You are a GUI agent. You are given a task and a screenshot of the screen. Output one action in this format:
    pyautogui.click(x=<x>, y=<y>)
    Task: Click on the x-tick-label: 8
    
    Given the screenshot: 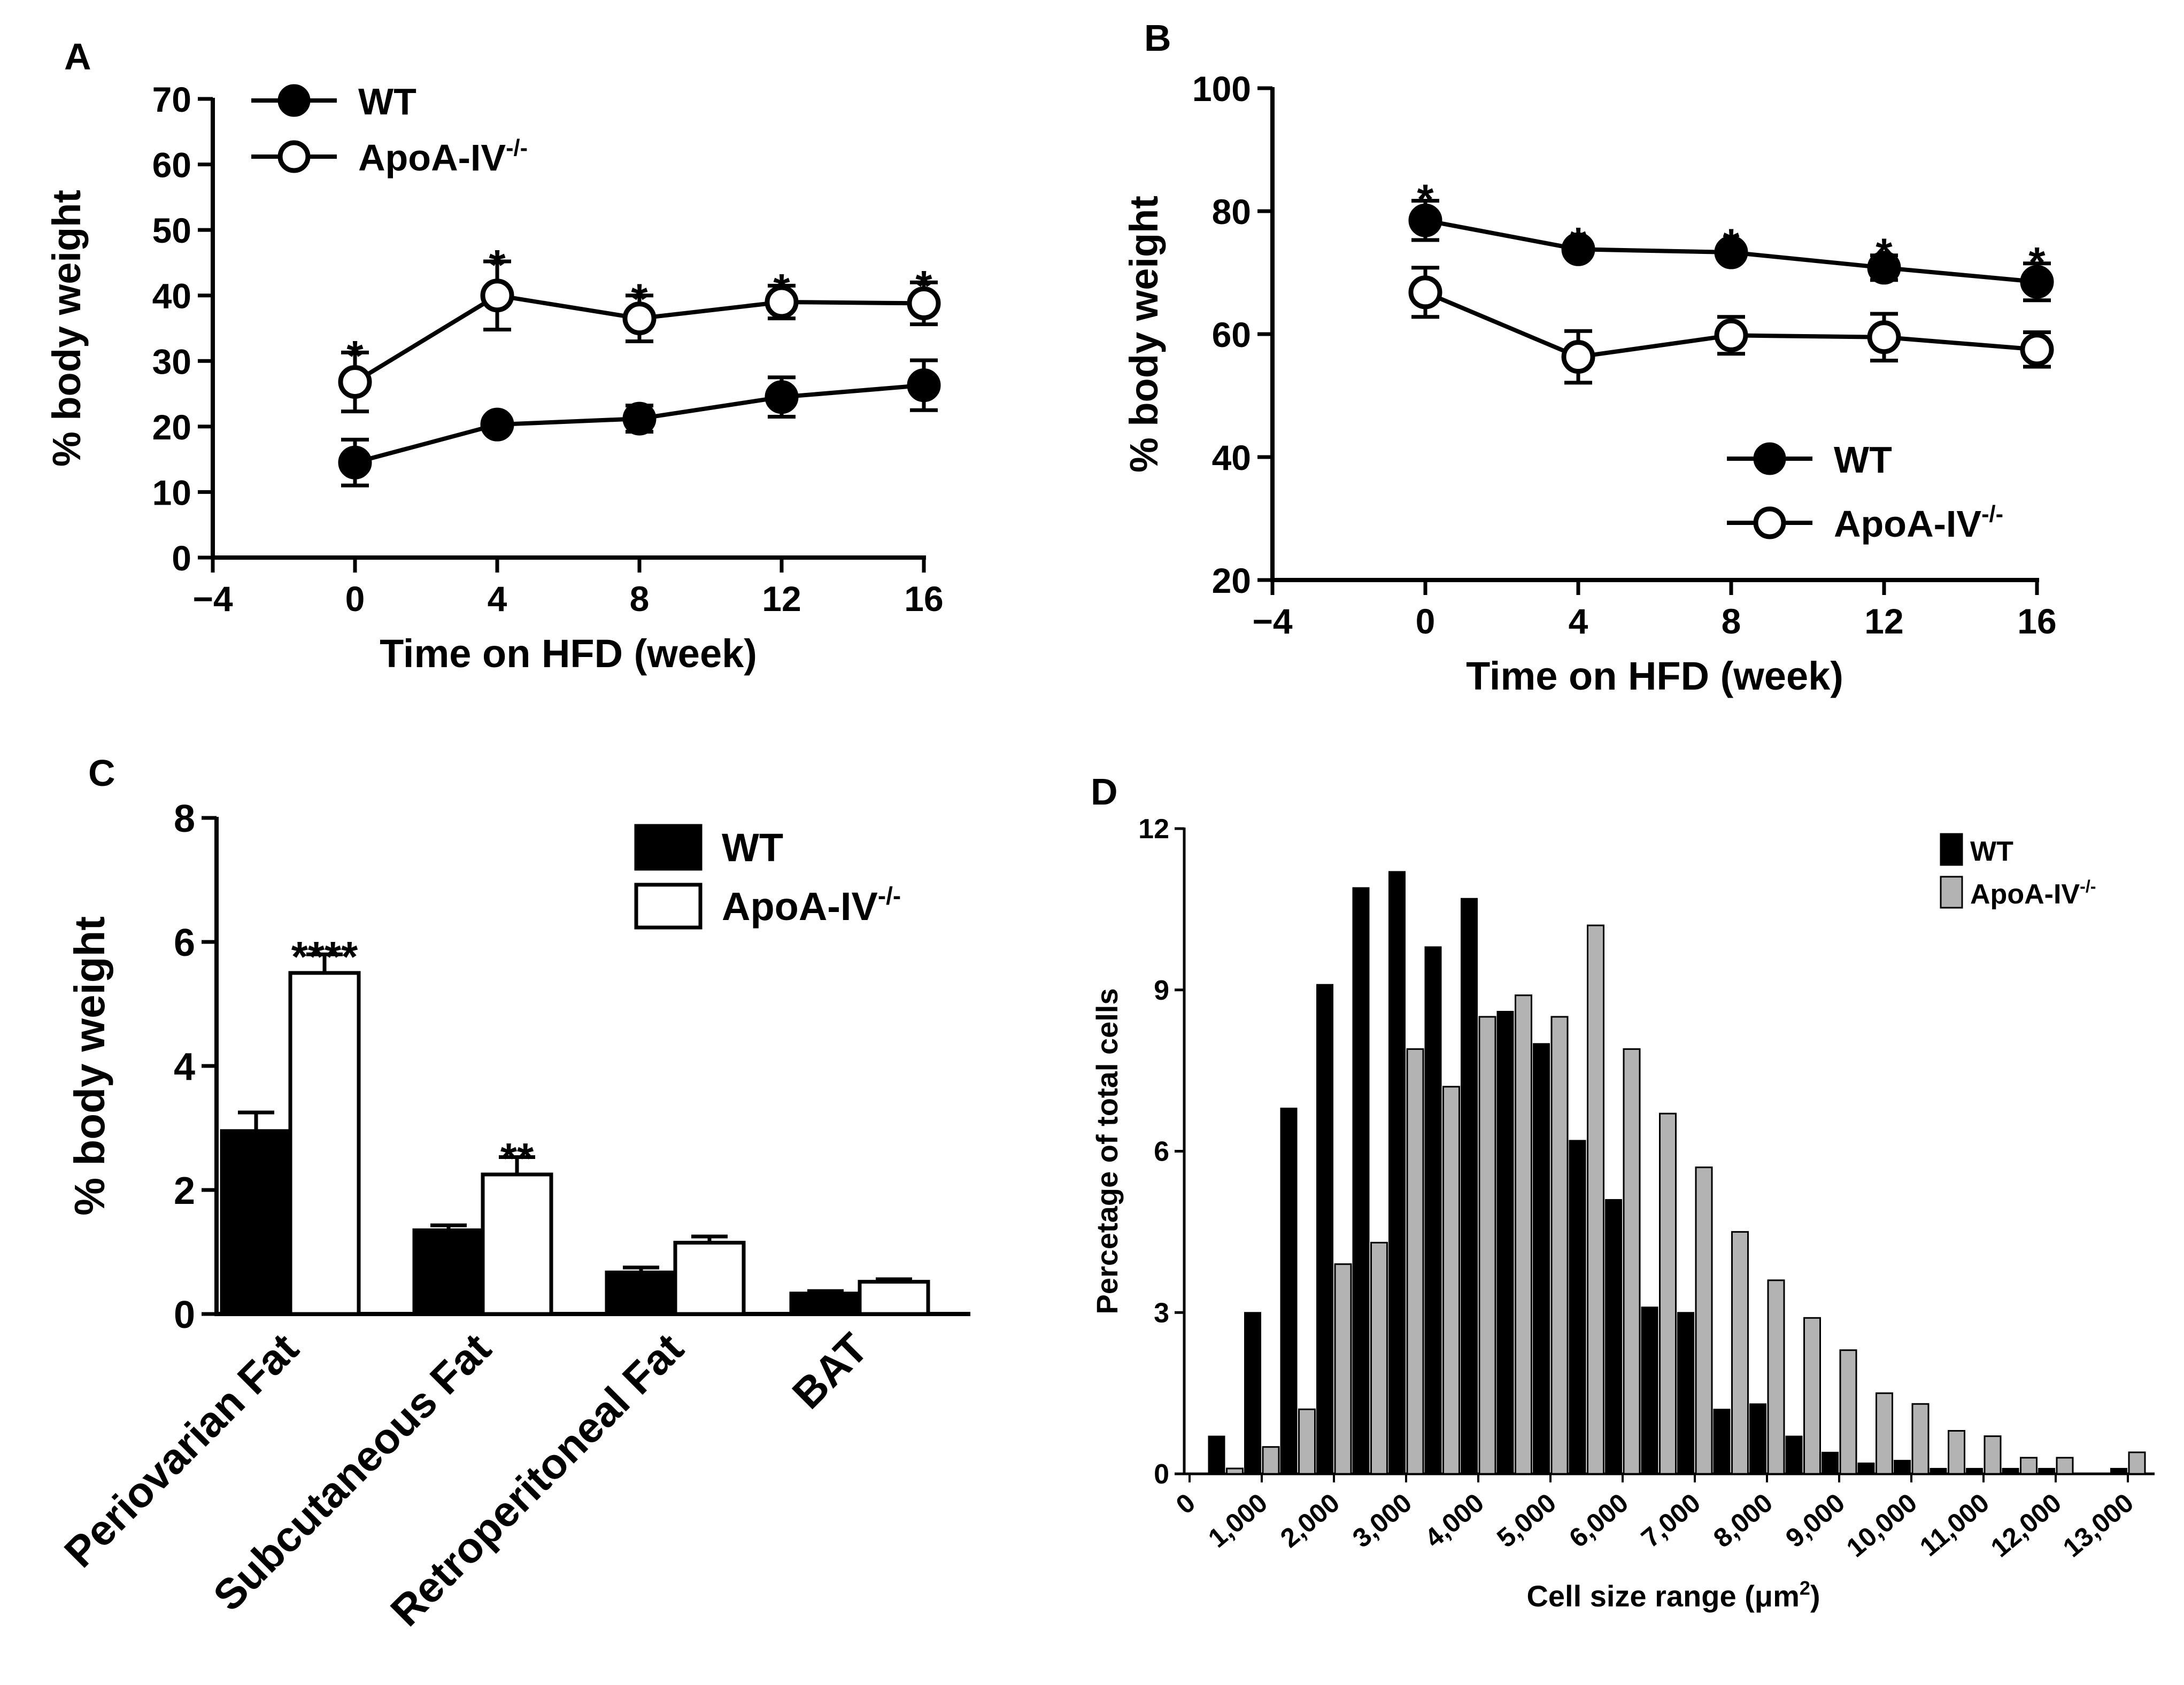 What is the action you would take?
    pyautogui.click(x=640, y=599)
    